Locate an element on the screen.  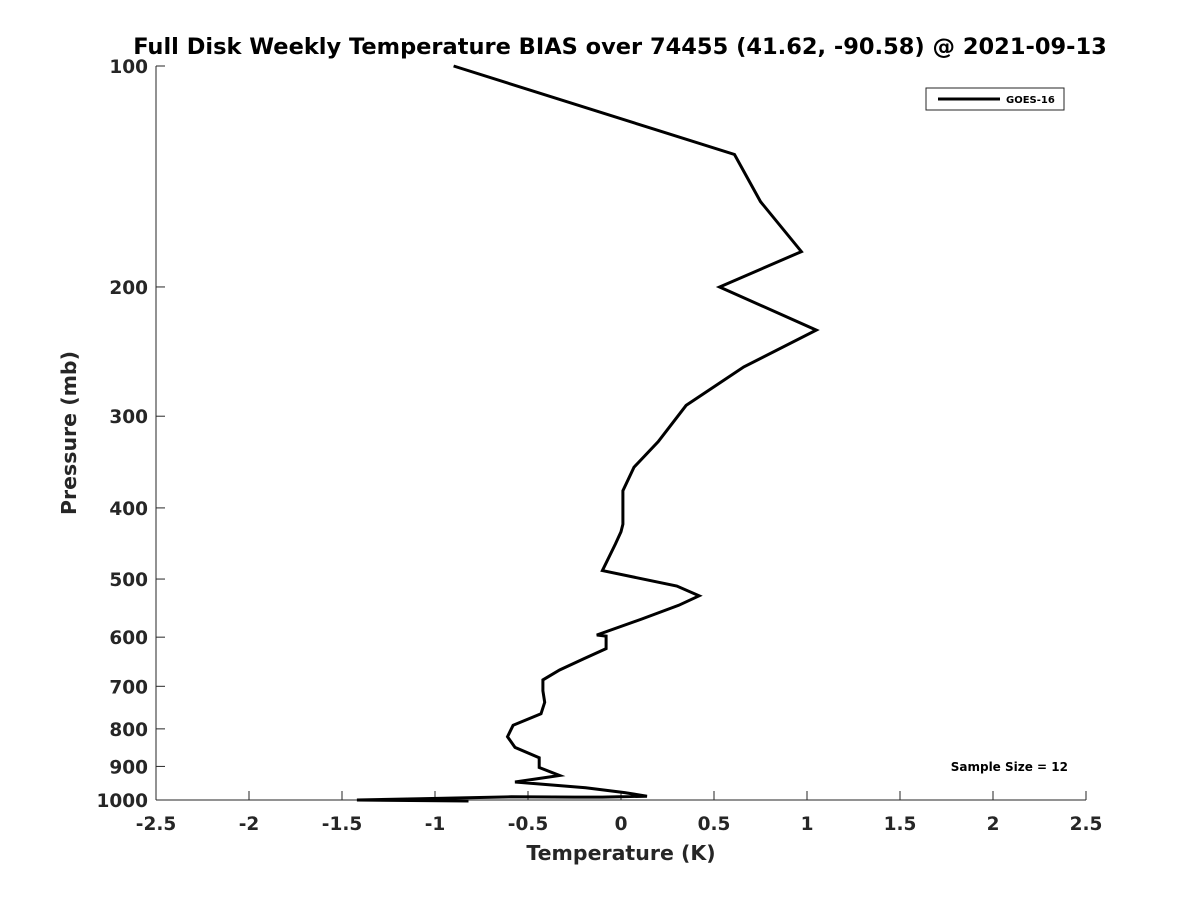
y-tick-label: 100 is located at coordinates (128, 67).